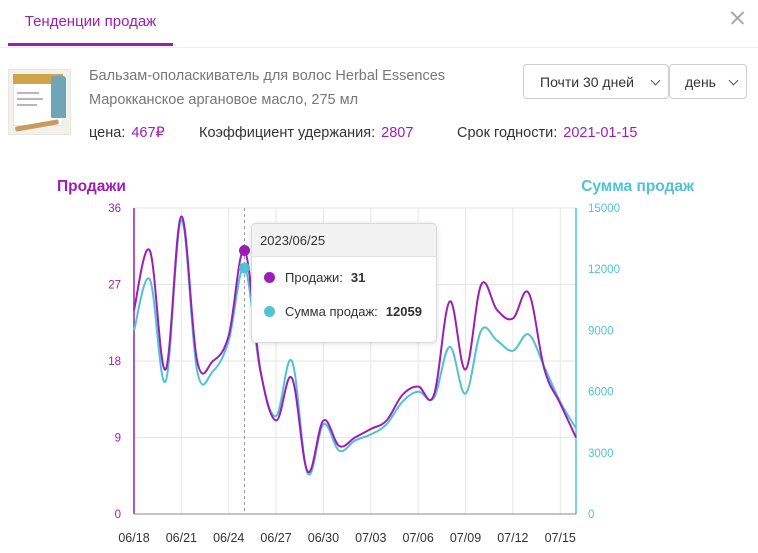 This screenshot has width=758, height=553. I want to click on granularity-select-value: день, so click(700, 81).